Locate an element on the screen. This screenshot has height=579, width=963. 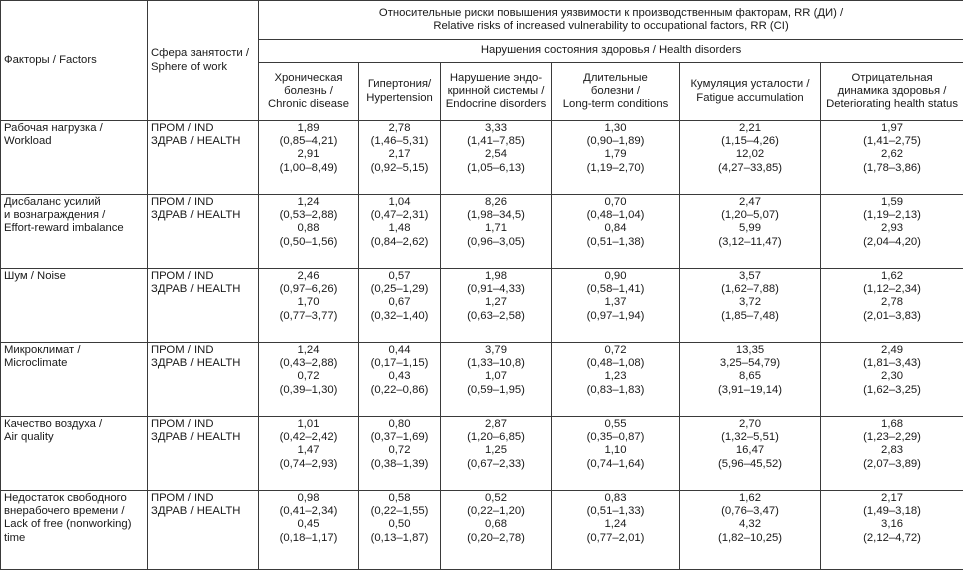
rr-cell-fatigue-accumulation: 2,70 (1,32–5,51) 16,47 (5,96–45,52) is located at coordinates (750, 453).